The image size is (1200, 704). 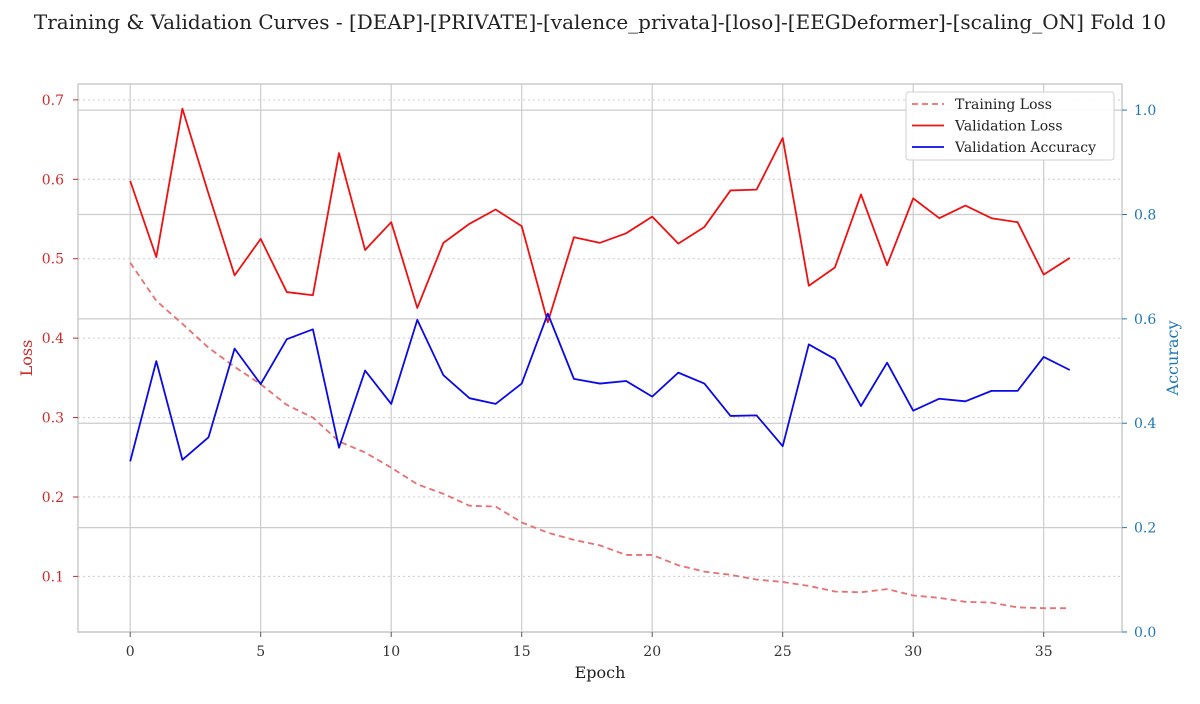 I want to click on y-tick-label-left: 0.6, so click(x=53, y=180).